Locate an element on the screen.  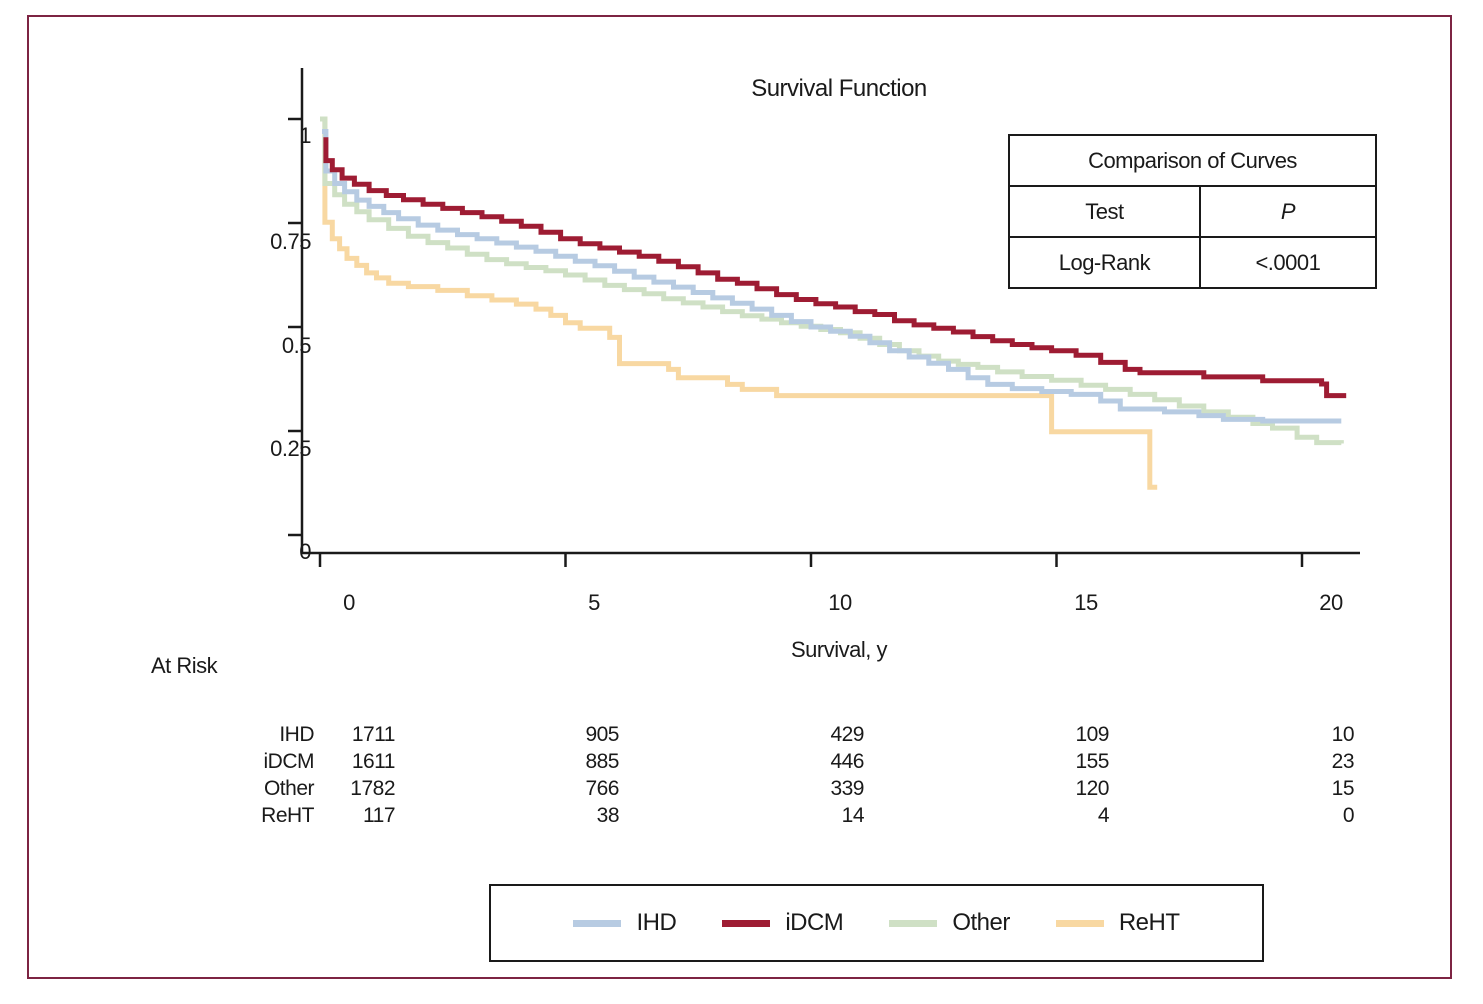
at-risk-value: 4 is located at coordinates (1103, 815).